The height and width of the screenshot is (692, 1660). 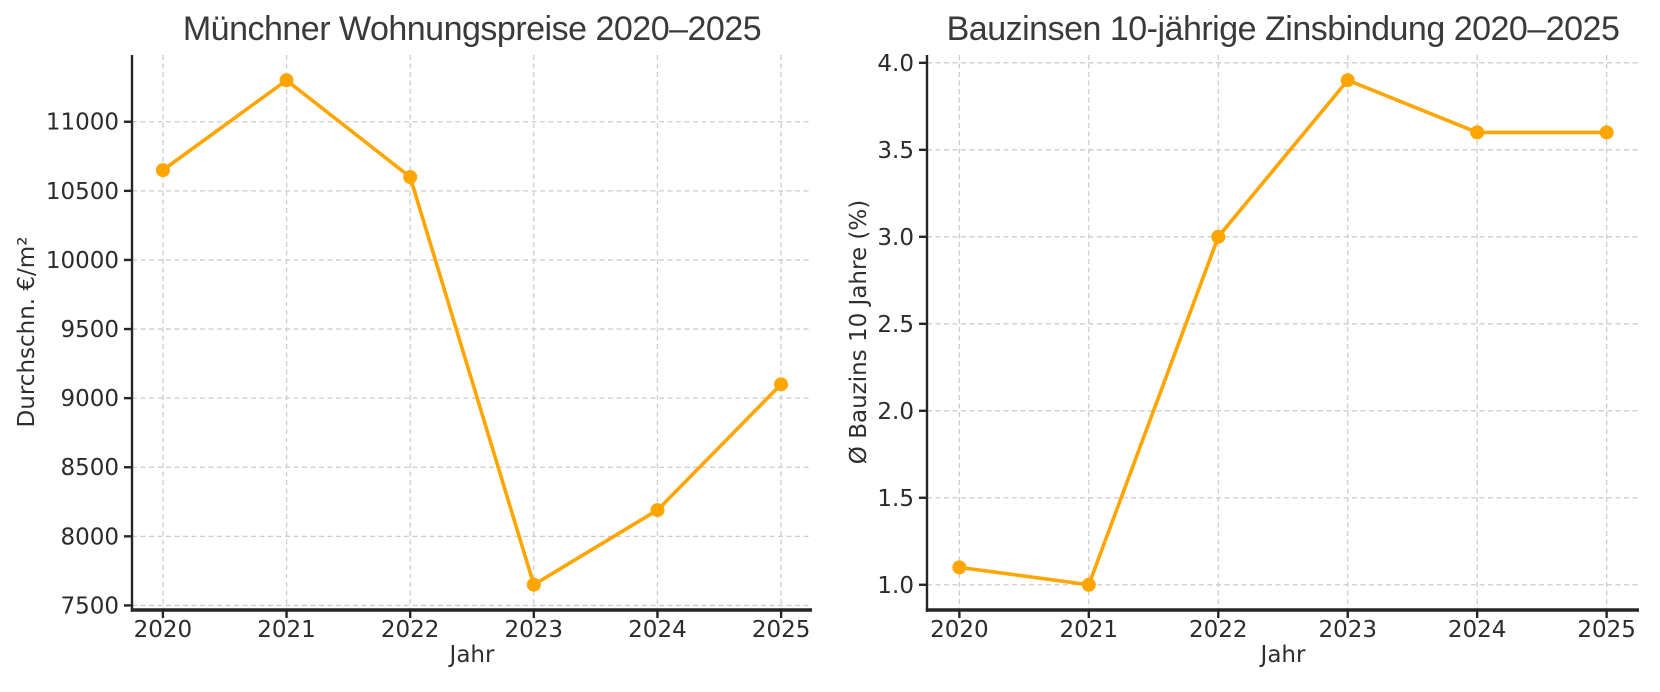 I want to click on chart-title: Münchner Wohnungspreise 2020–2025, so click(x=472, y=29).